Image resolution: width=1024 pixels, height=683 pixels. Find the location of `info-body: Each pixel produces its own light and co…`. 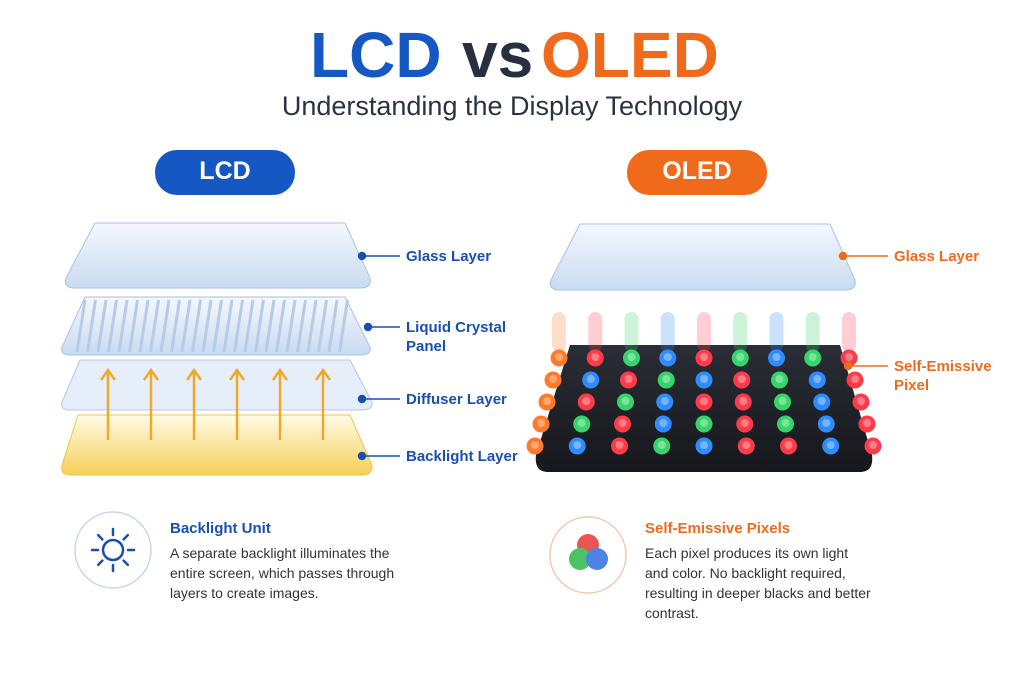

info-body: Each pixel produces its own light and co… is located at coordinates (758, 583).